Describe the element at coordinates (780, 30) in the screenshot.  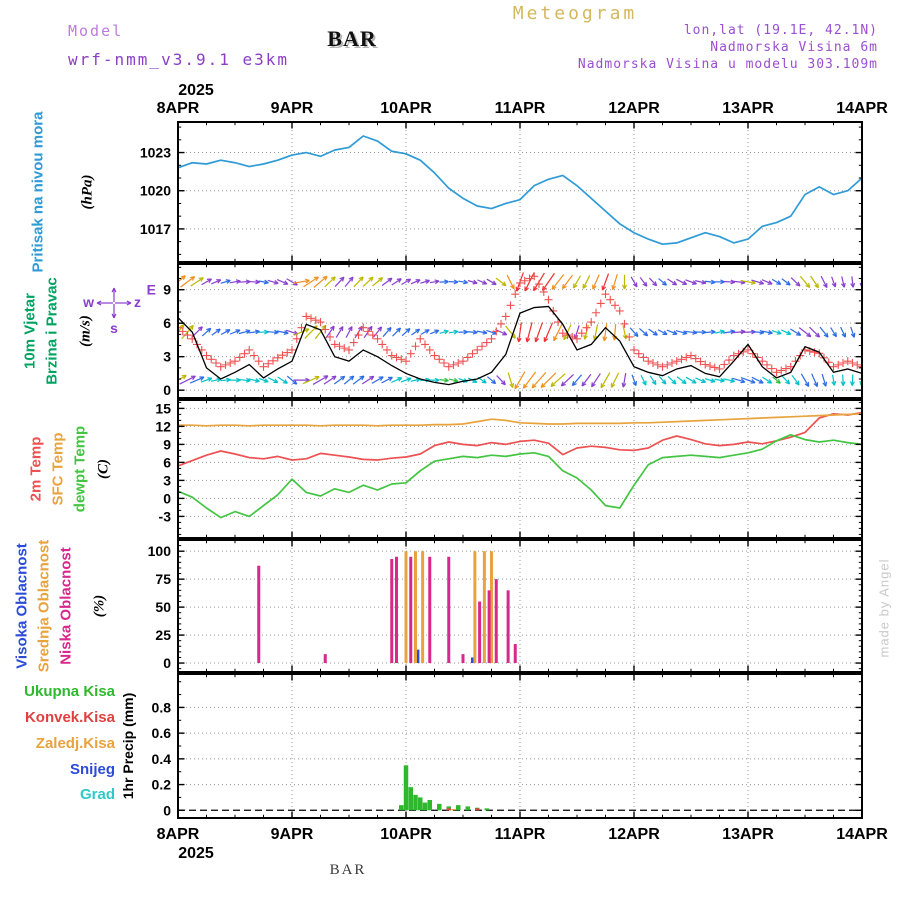
I see `lonlat-line: lon,lat (19.1E, 42.1N)` at that location.